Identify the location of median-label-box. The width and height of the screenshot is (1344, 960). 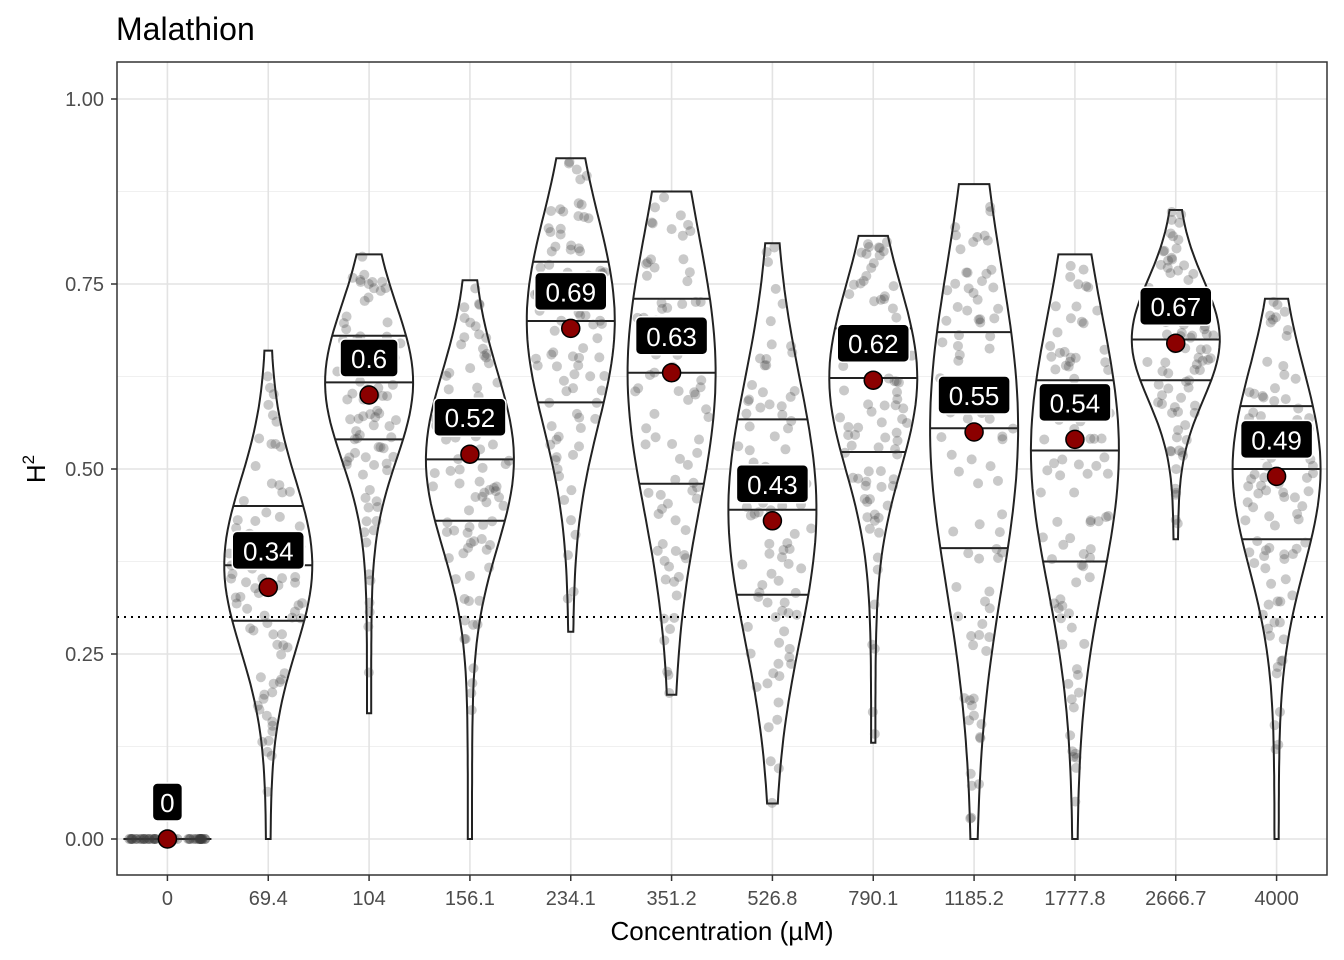
(268, 550).